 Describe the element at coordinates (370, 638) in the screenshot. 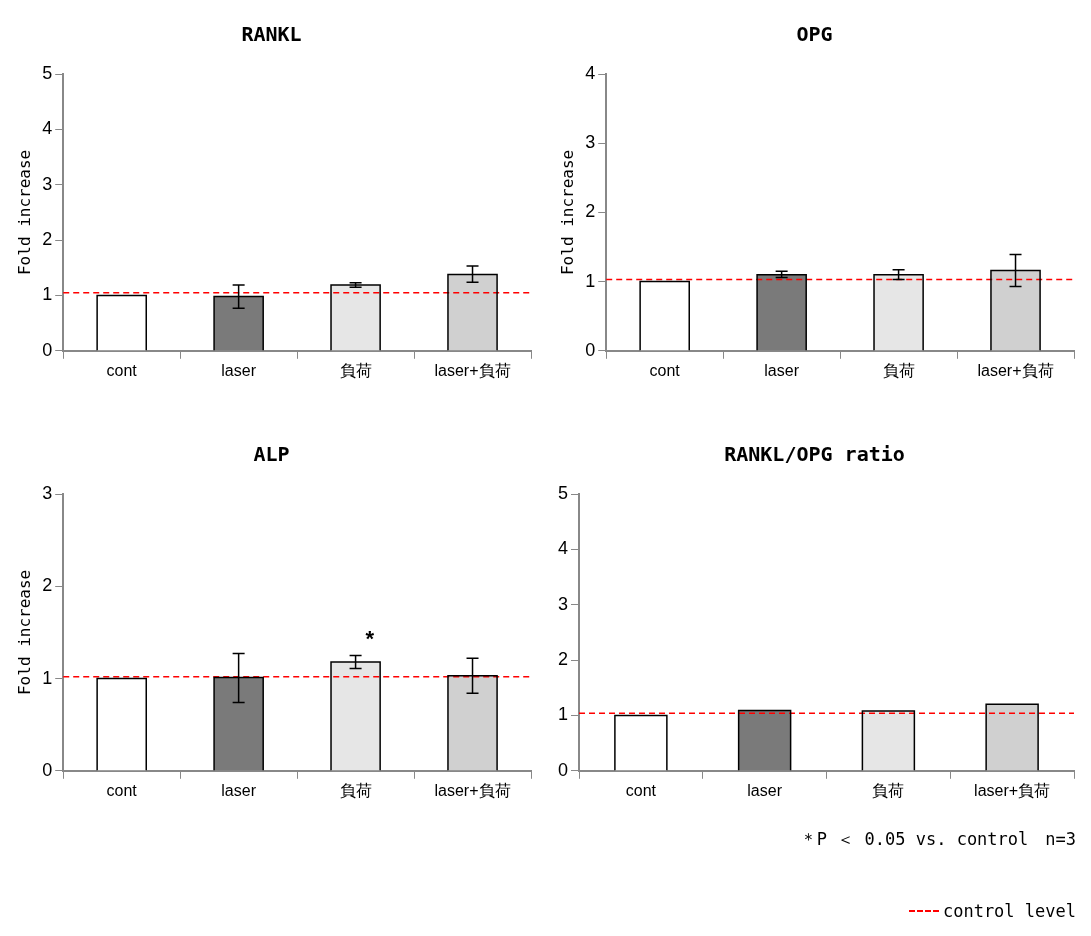

I see `annotation: *` at that location.